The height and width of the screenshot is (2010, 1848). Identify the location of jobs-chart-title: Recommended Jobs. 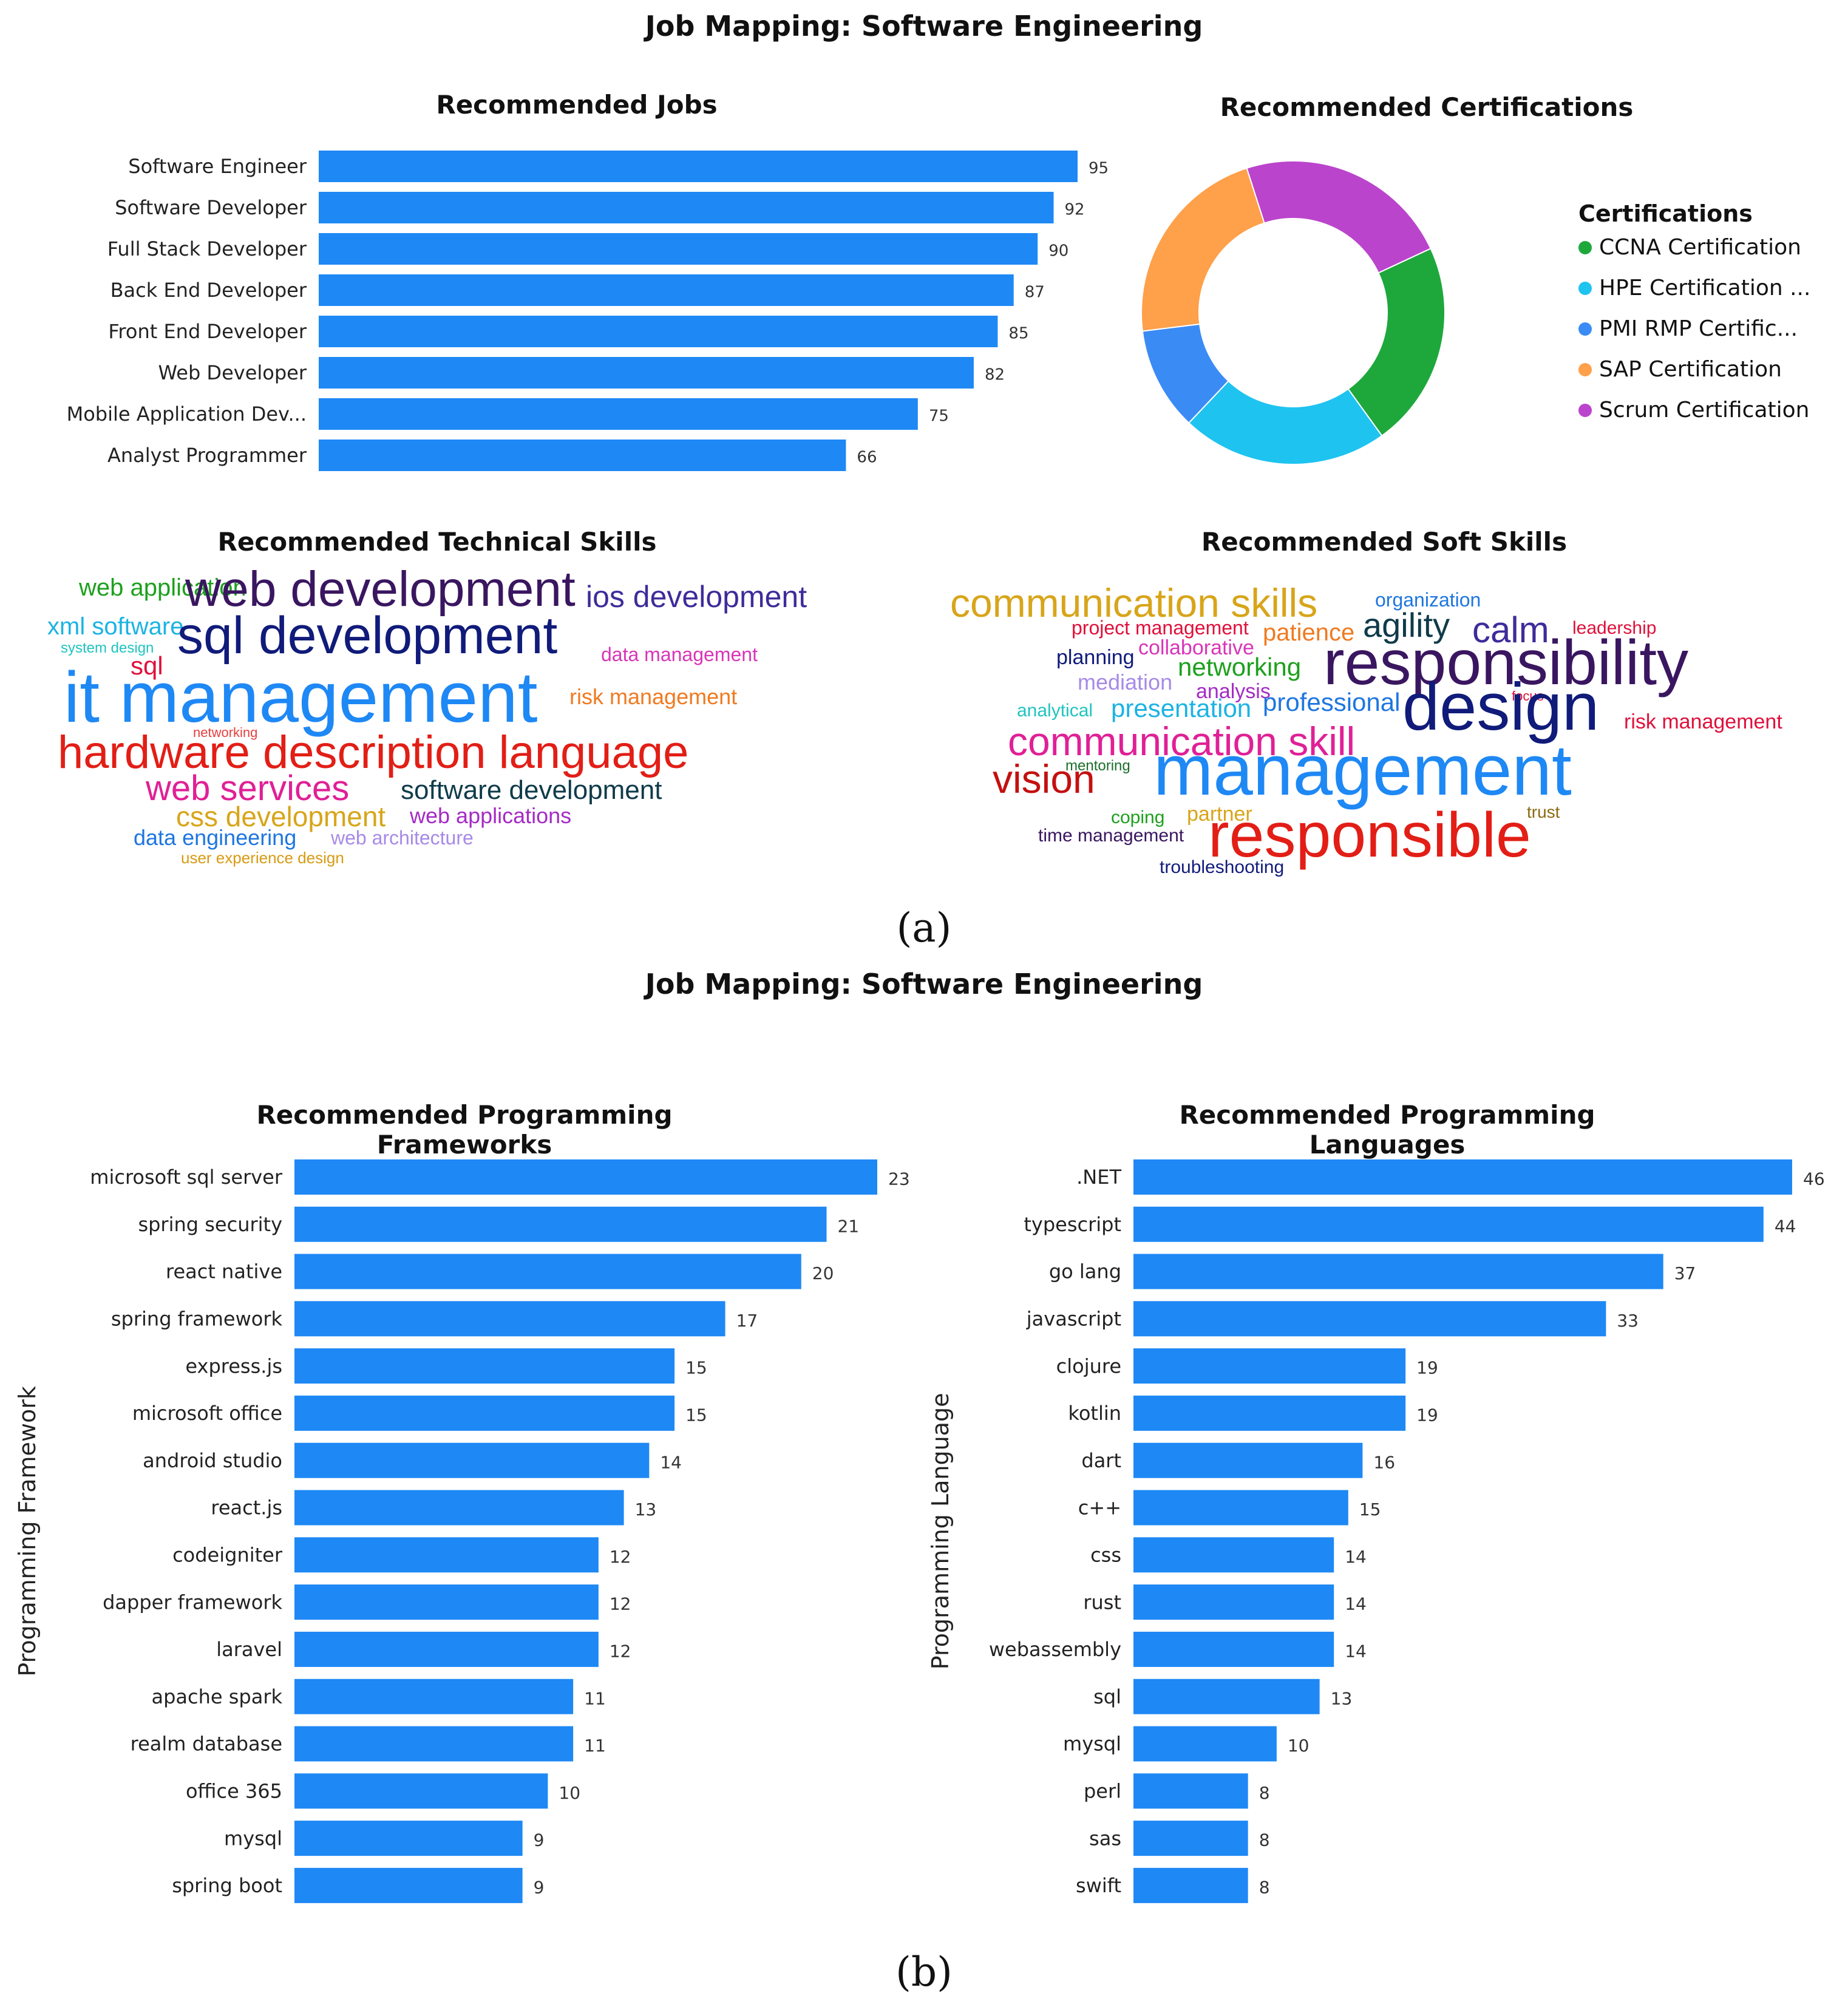
(577, 105).